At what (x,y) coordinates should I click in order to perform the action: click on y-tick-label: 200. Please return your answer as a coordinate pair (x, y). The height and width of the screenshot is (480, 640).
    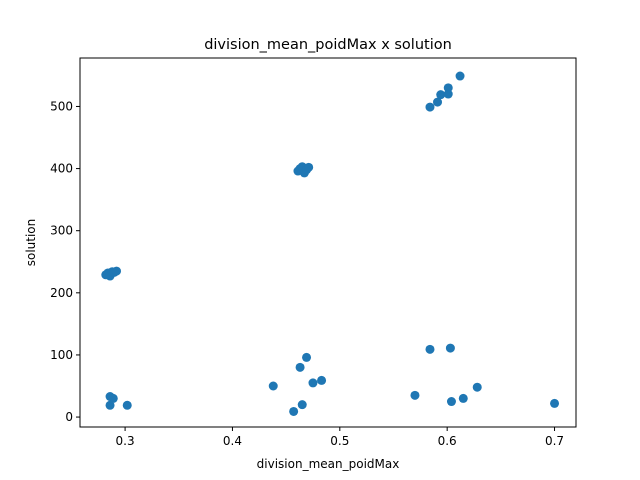
    Looking at the image, I should click on (61, 293).